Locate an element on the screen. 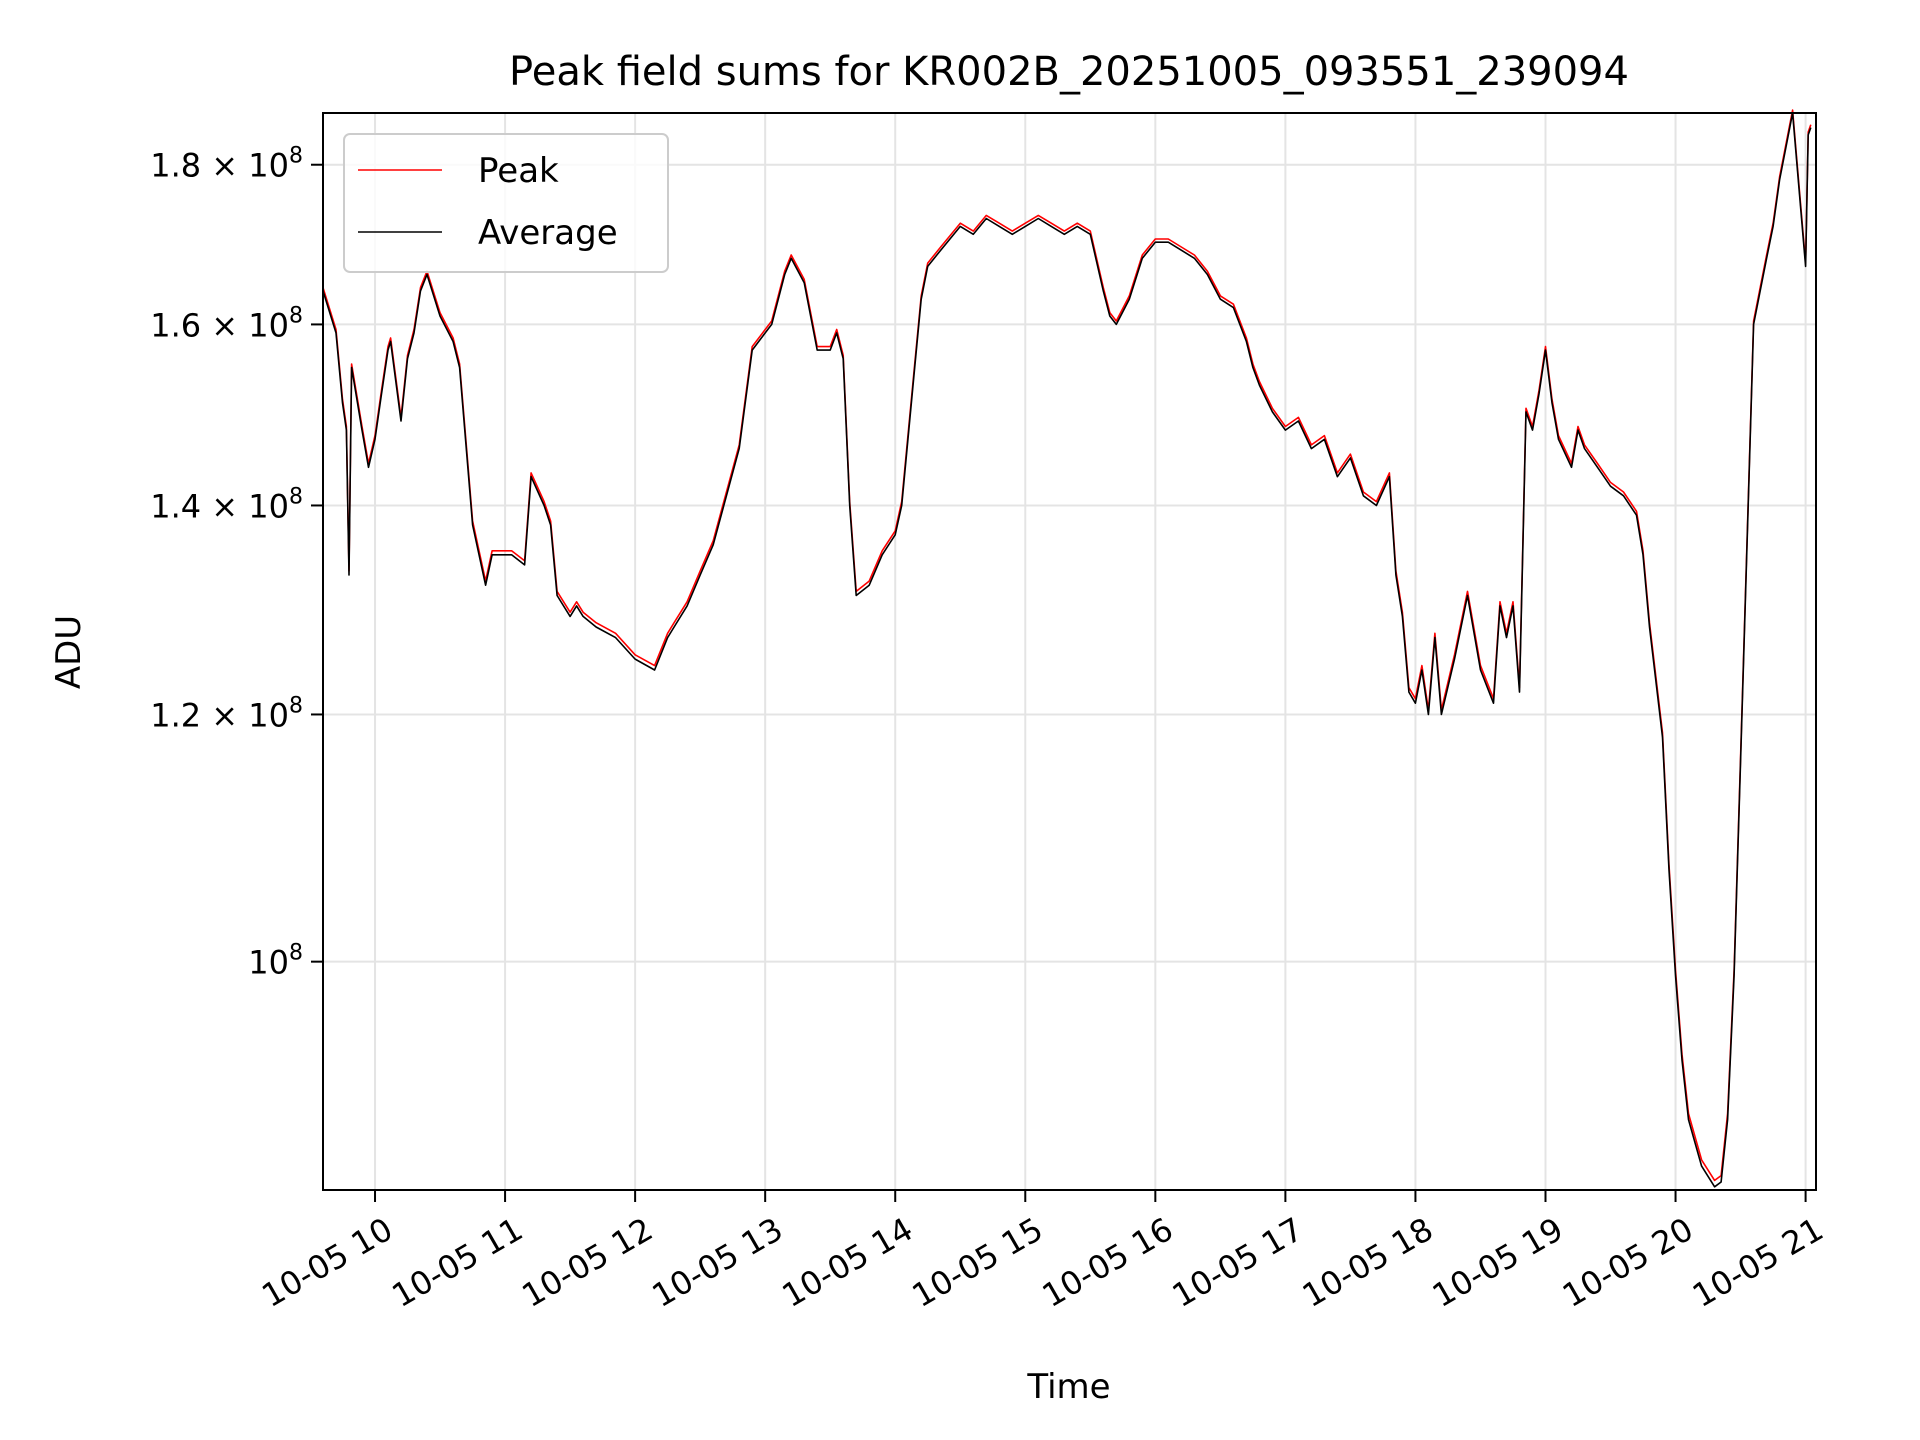 This screenshot has width=1920, height=1440. legend-box is located at coordinates (506, 203).